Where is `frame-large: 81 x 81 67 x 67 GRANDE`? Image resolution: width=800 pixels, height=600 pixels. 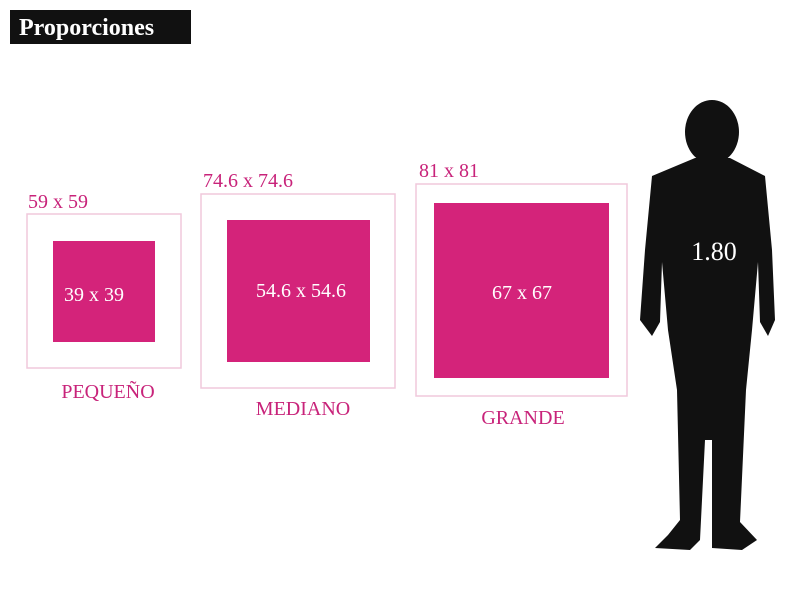 frame-large: 81 x 81 67 x 67 GRANDE is located at coordinates (521, 294).